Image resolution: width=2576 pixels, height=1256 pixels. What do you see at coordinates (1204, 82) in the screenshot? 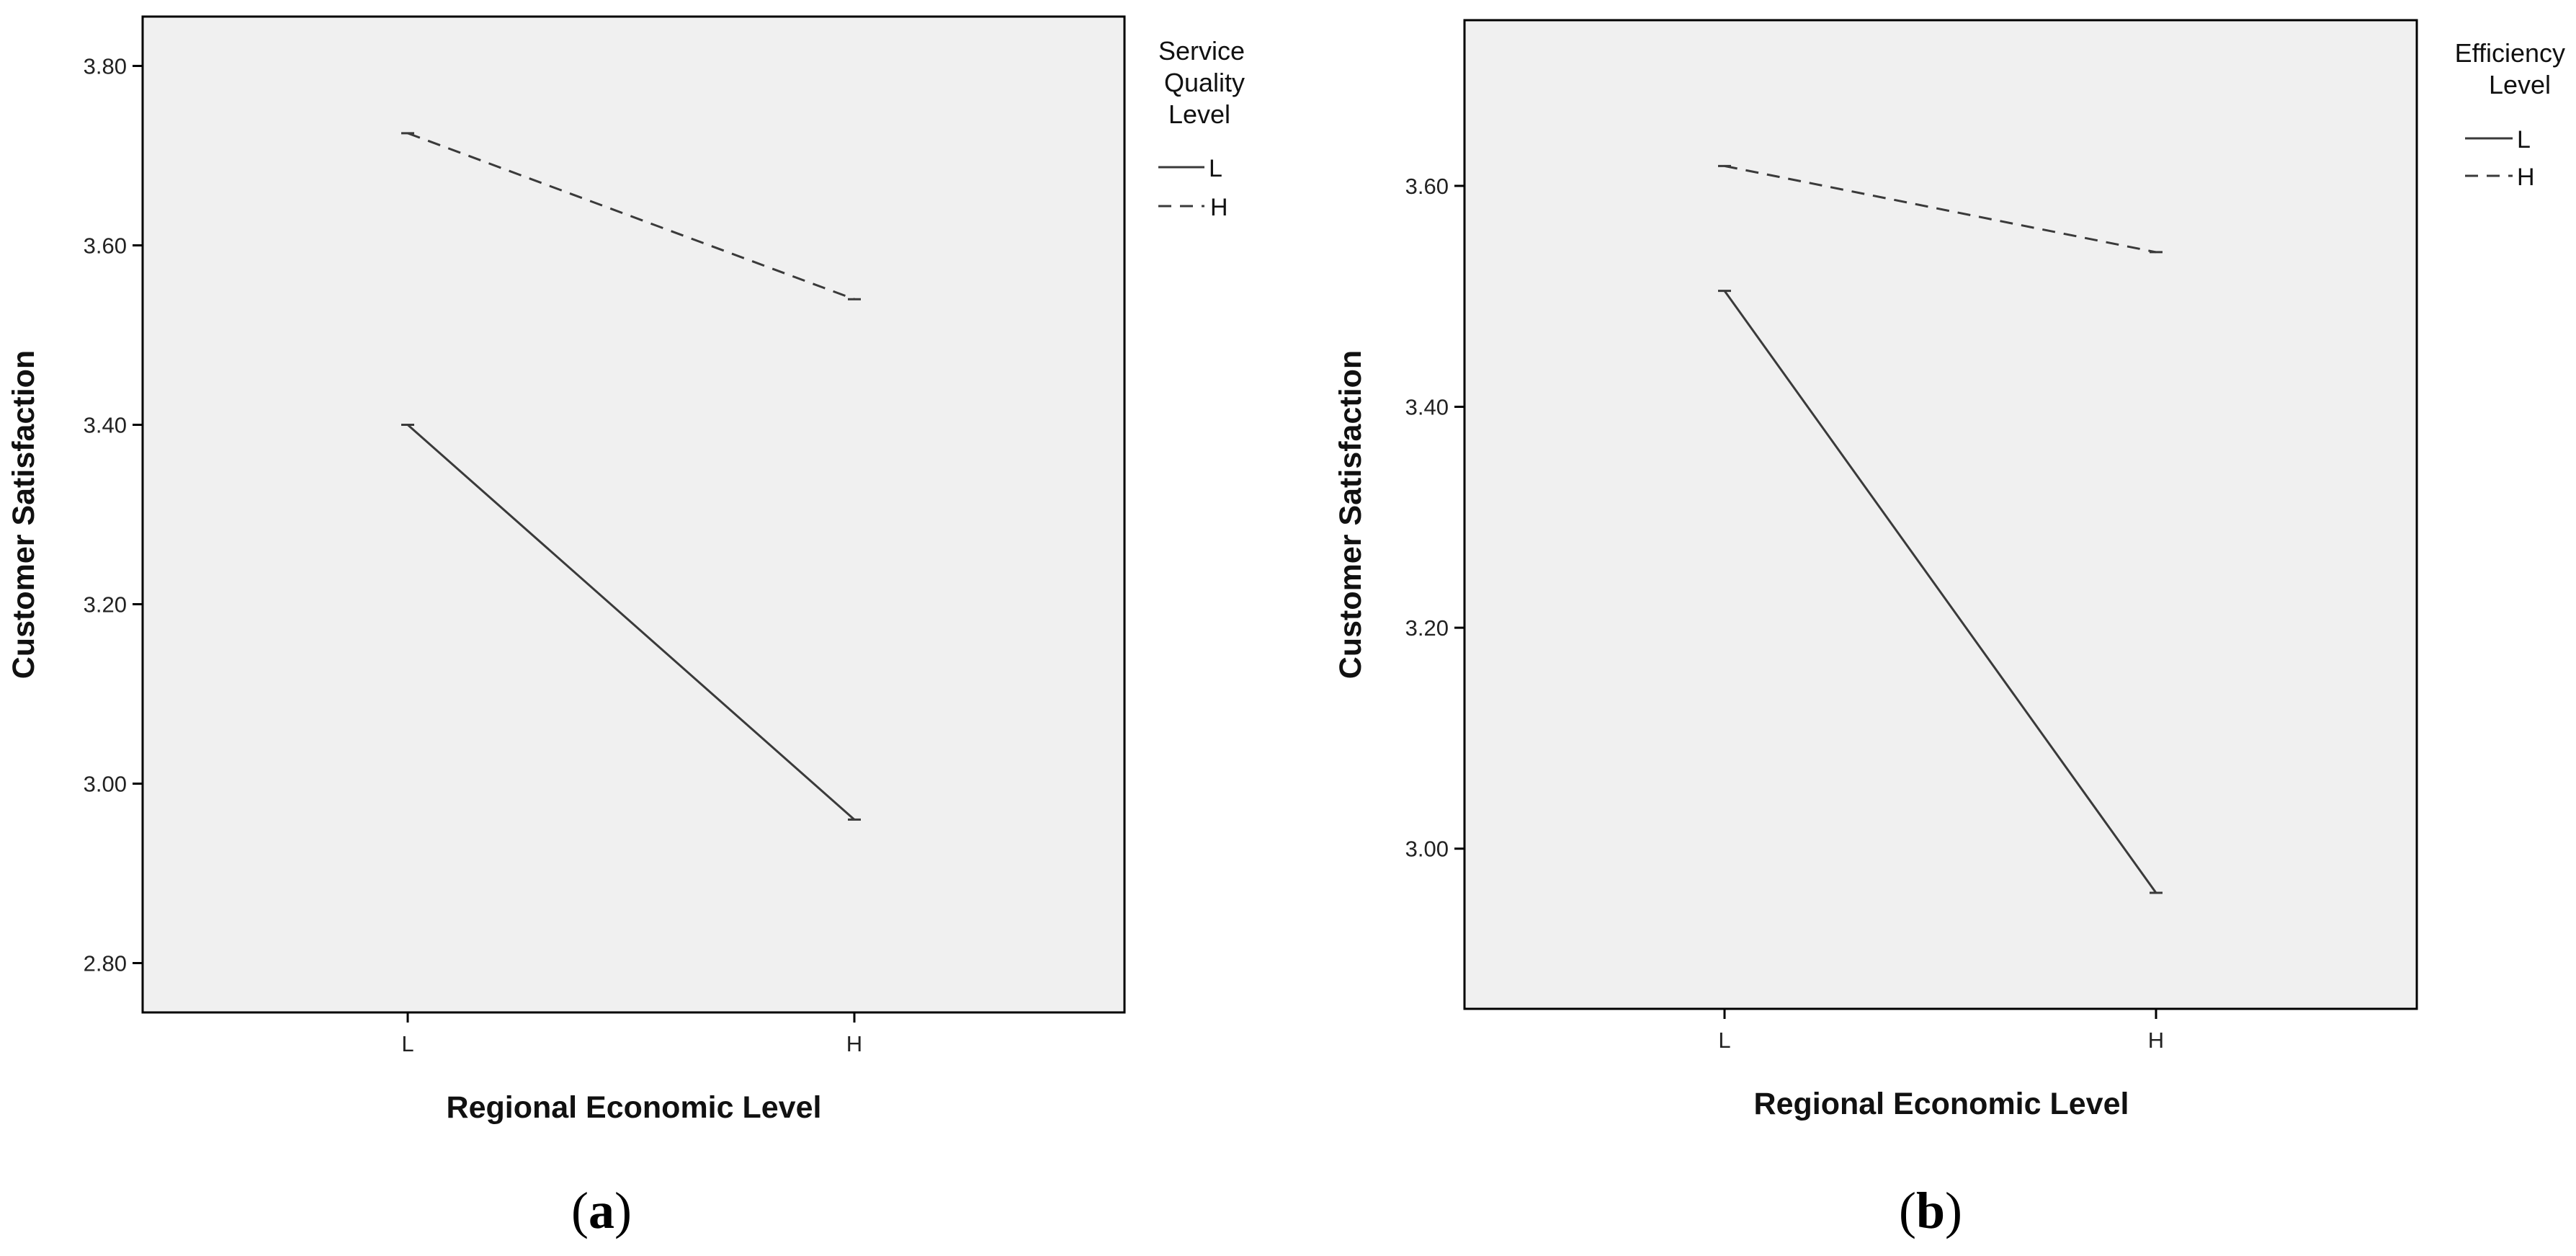
I see `legend-title-line: Quality` at bounding box center [1204, 82].